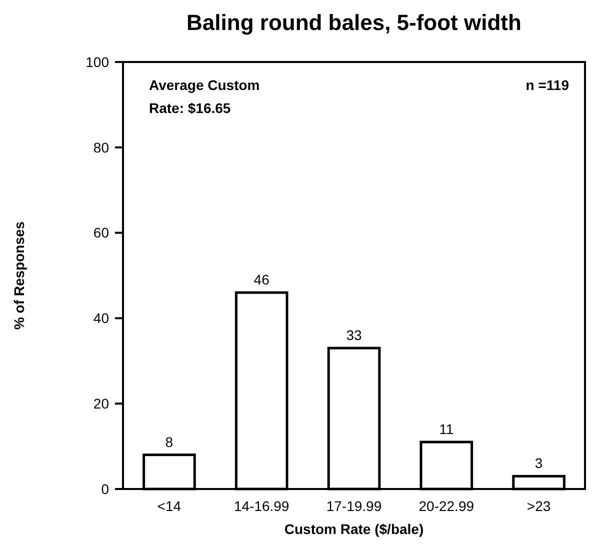 Image resolution: width=603 pixels, height=546 pixels. Describe the element at coordinates (446, 429) in the screenshot. I see `data-label: 11` at that location.